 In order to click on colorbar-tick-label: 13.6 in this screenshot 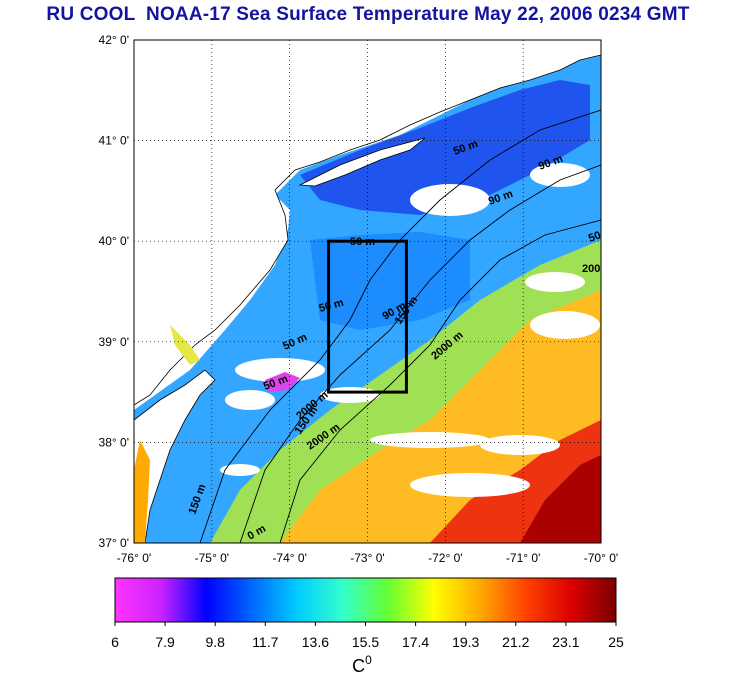, I will do `click(315, 642)`.